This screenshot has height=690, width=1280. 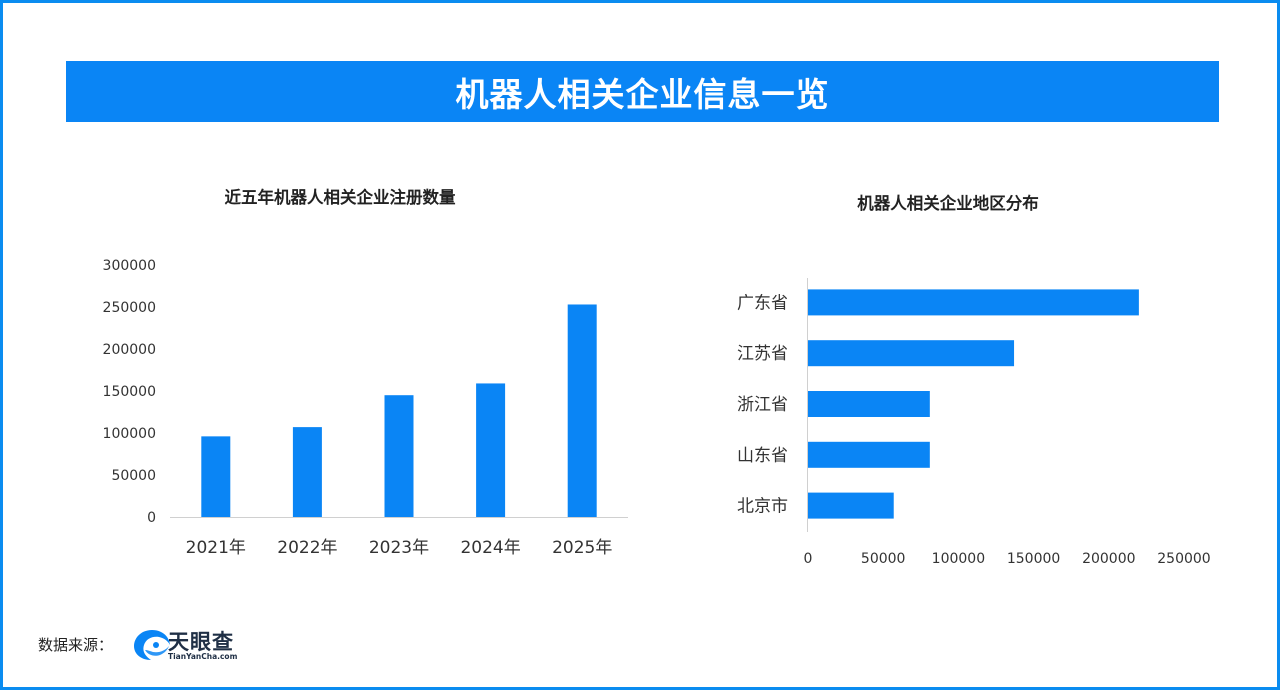 What do you see at coordinates (973, 302) in the screenshot?
I see `bar-广东省` at bounding box center [973, 302].